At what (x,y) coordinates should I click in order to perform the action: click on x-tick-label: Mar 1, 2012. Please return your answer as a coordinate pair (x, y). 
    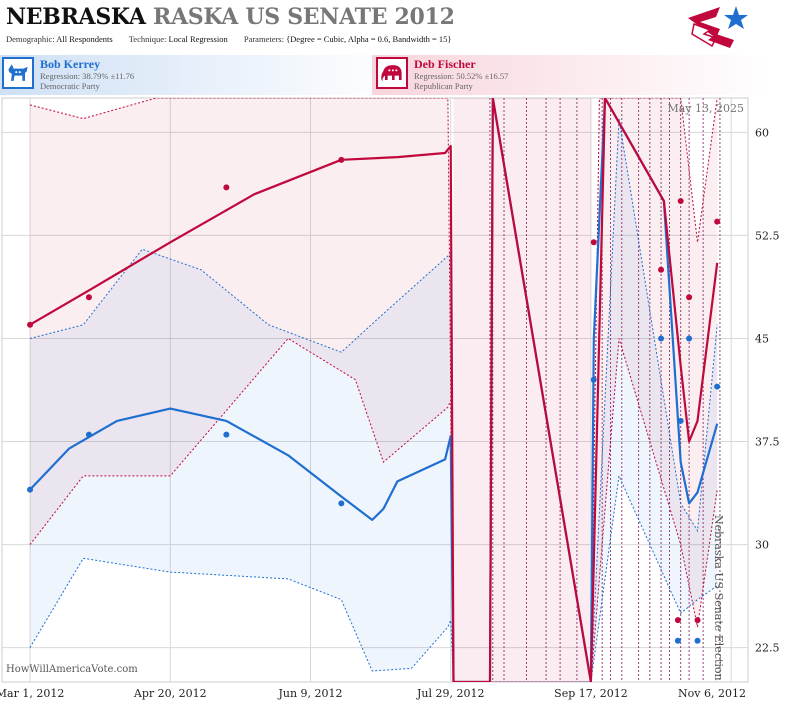
    Looking at the image, I should click on (32, 693).